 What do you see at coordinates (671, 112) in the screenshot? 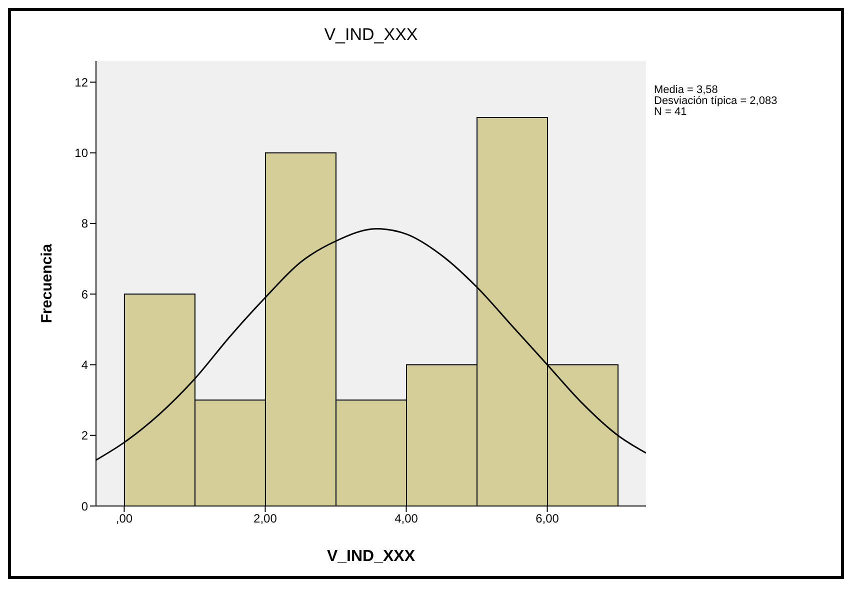
I see `text: N = 41` at bounding box center [671, 112].